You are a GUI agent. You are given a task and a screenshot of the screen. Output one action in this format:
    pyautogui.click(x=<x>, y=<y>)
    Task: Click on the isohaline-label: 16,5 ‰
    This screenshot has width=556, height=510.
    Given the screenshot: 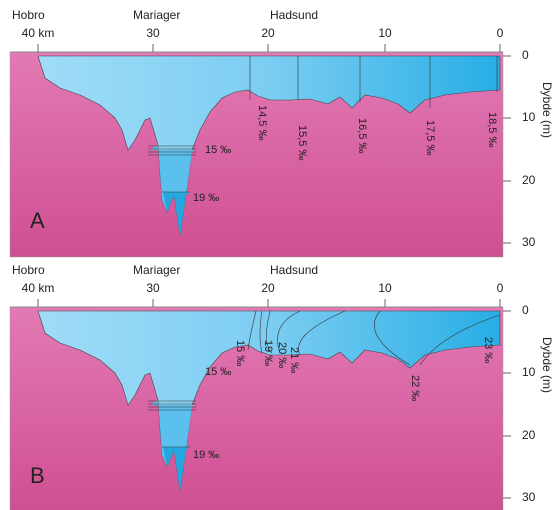 What is the action you would take?
    pyautogui.click(x=362, y=135)
    